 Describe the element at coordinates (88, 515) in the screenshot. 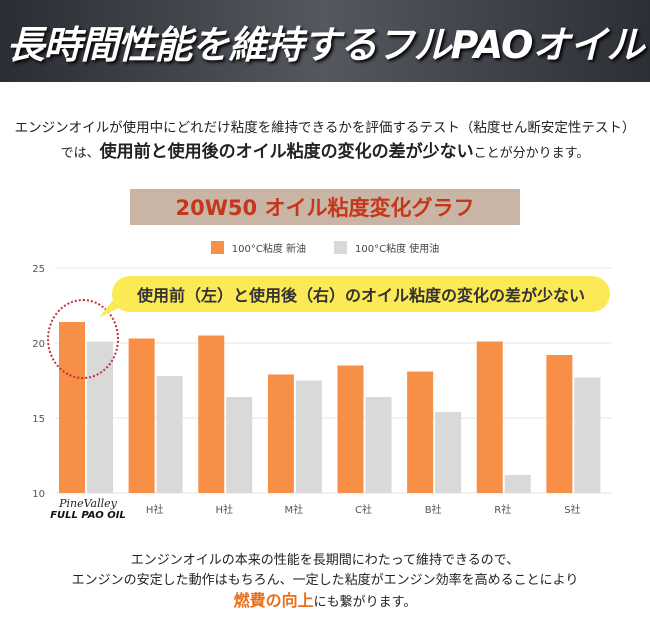

I see `logo-product: FULL PAO OIL` at that location.